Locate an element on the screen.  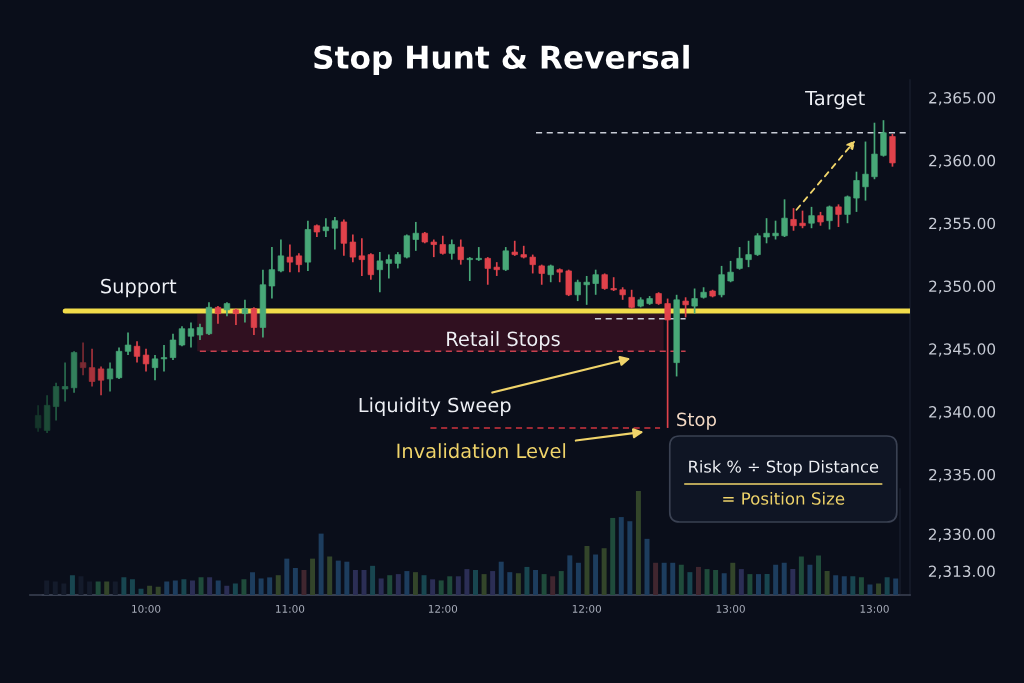
ref-line-label: Support is located at coordinates (139, 288).